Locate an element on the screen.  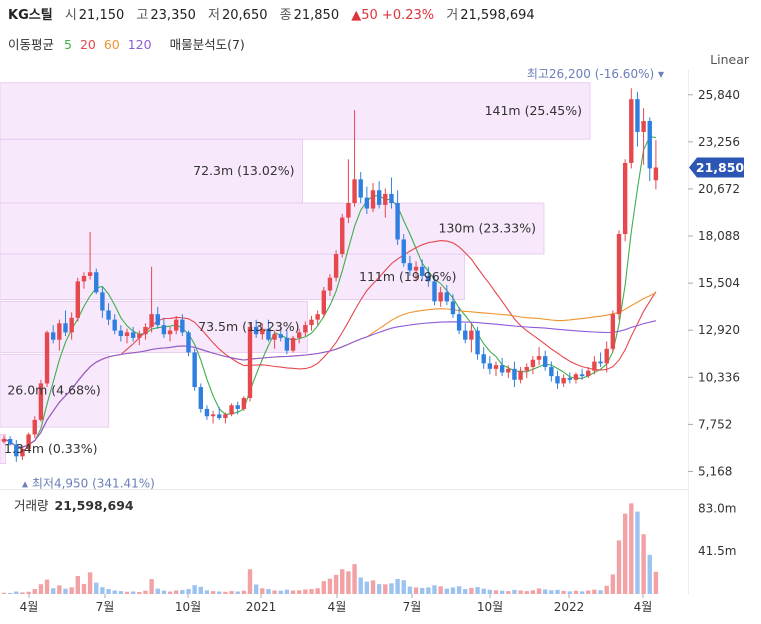
volume-panel-value: 21,598,694 is located at coordinates (94, 505).